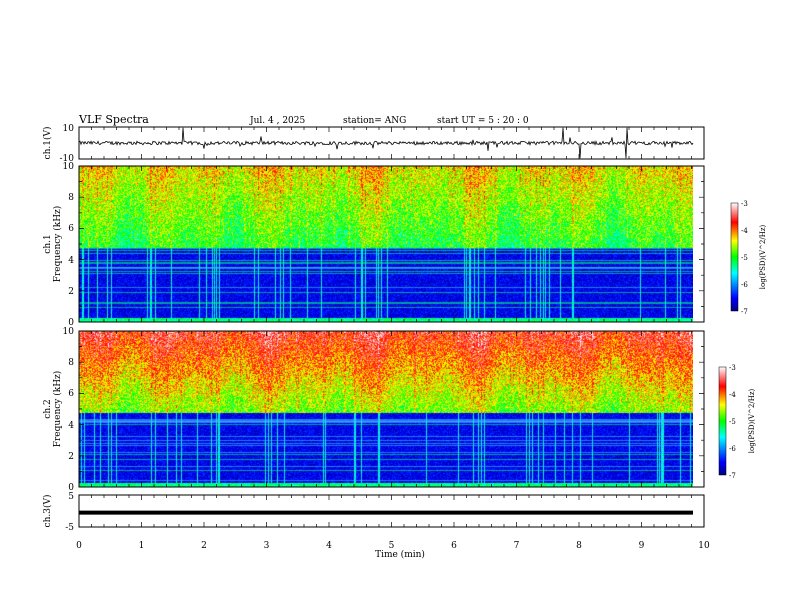  Describe the element at coordinates (454, 546) in the screenshot. I see `x-tick-label-6: 6` at that location.